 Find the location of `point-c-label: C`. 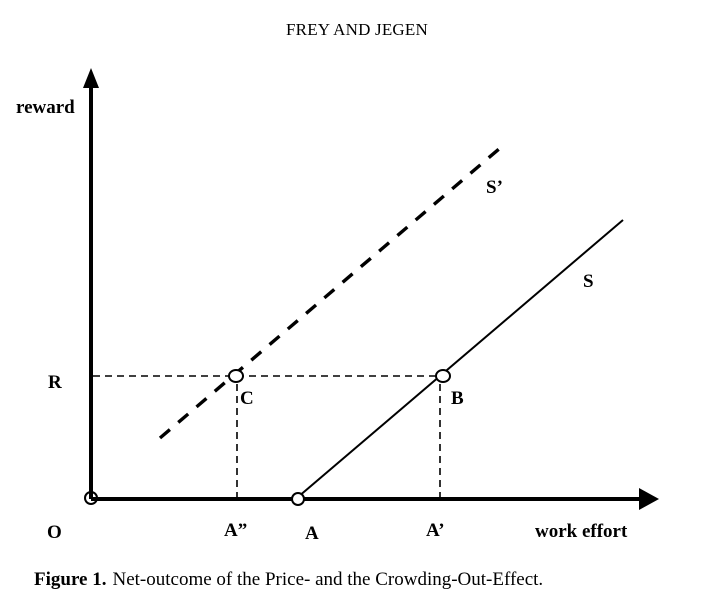

point-c-label: C is located at coordinates (247, 398).